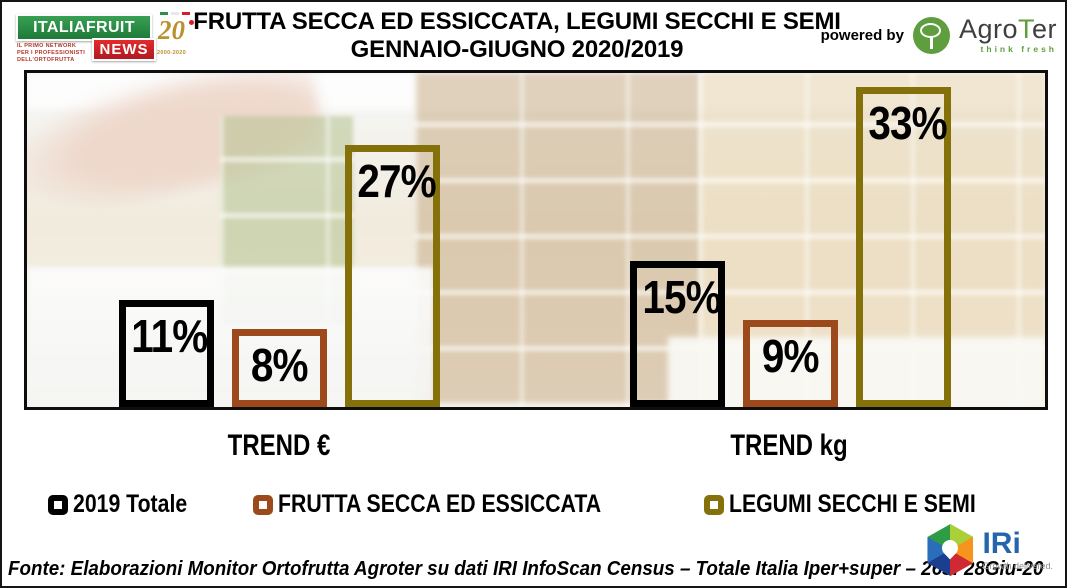 This screenshot has height=588, width=1067. What do you see at coordinates (171, 30) in the screenshot?
I see `anniversary-20-badge: 20` at bounding box center [171, 30].